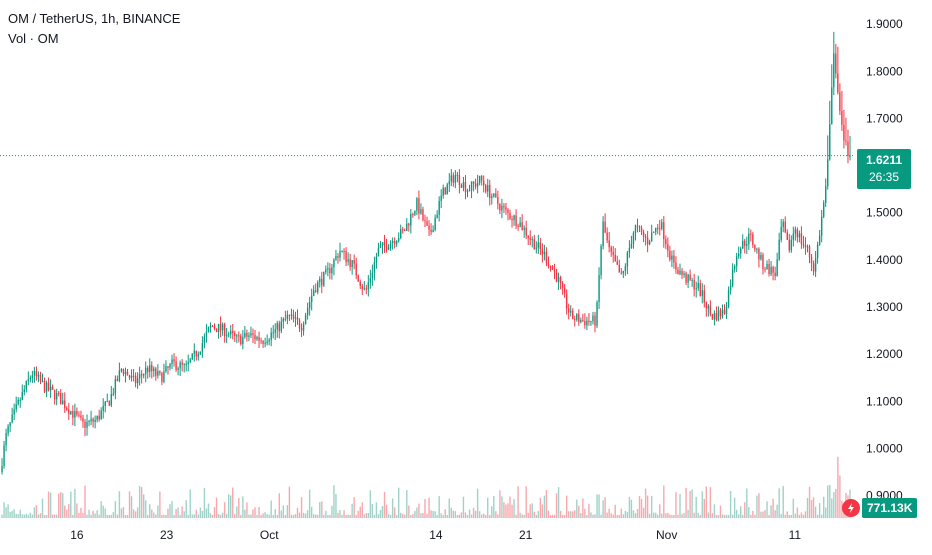  Describe the element at coordinates (94, 18) in the screenshot. I see `symbol-title: OM / TetherUS, 1h, BINANCE` at that location.